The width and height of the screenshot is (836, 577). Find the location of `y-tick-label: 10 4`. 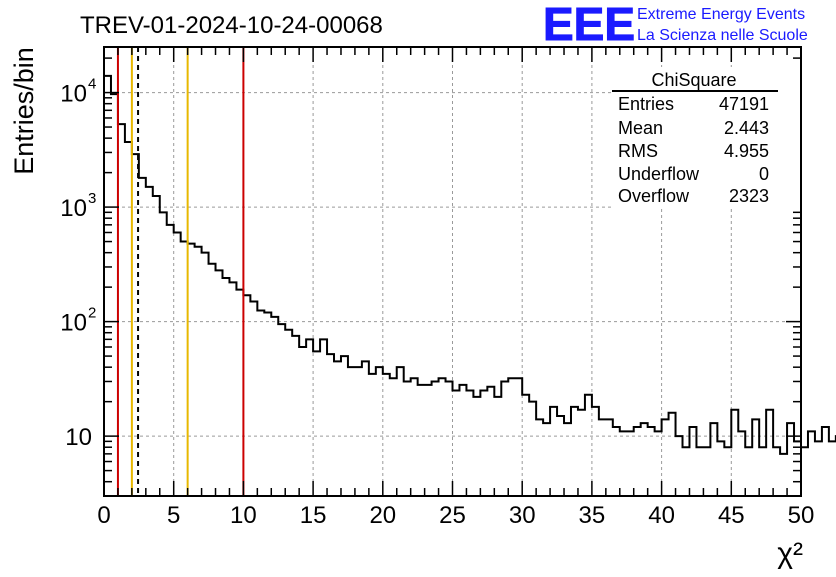

y-tick-label: 10 4 is located at coordinates (78, 92).